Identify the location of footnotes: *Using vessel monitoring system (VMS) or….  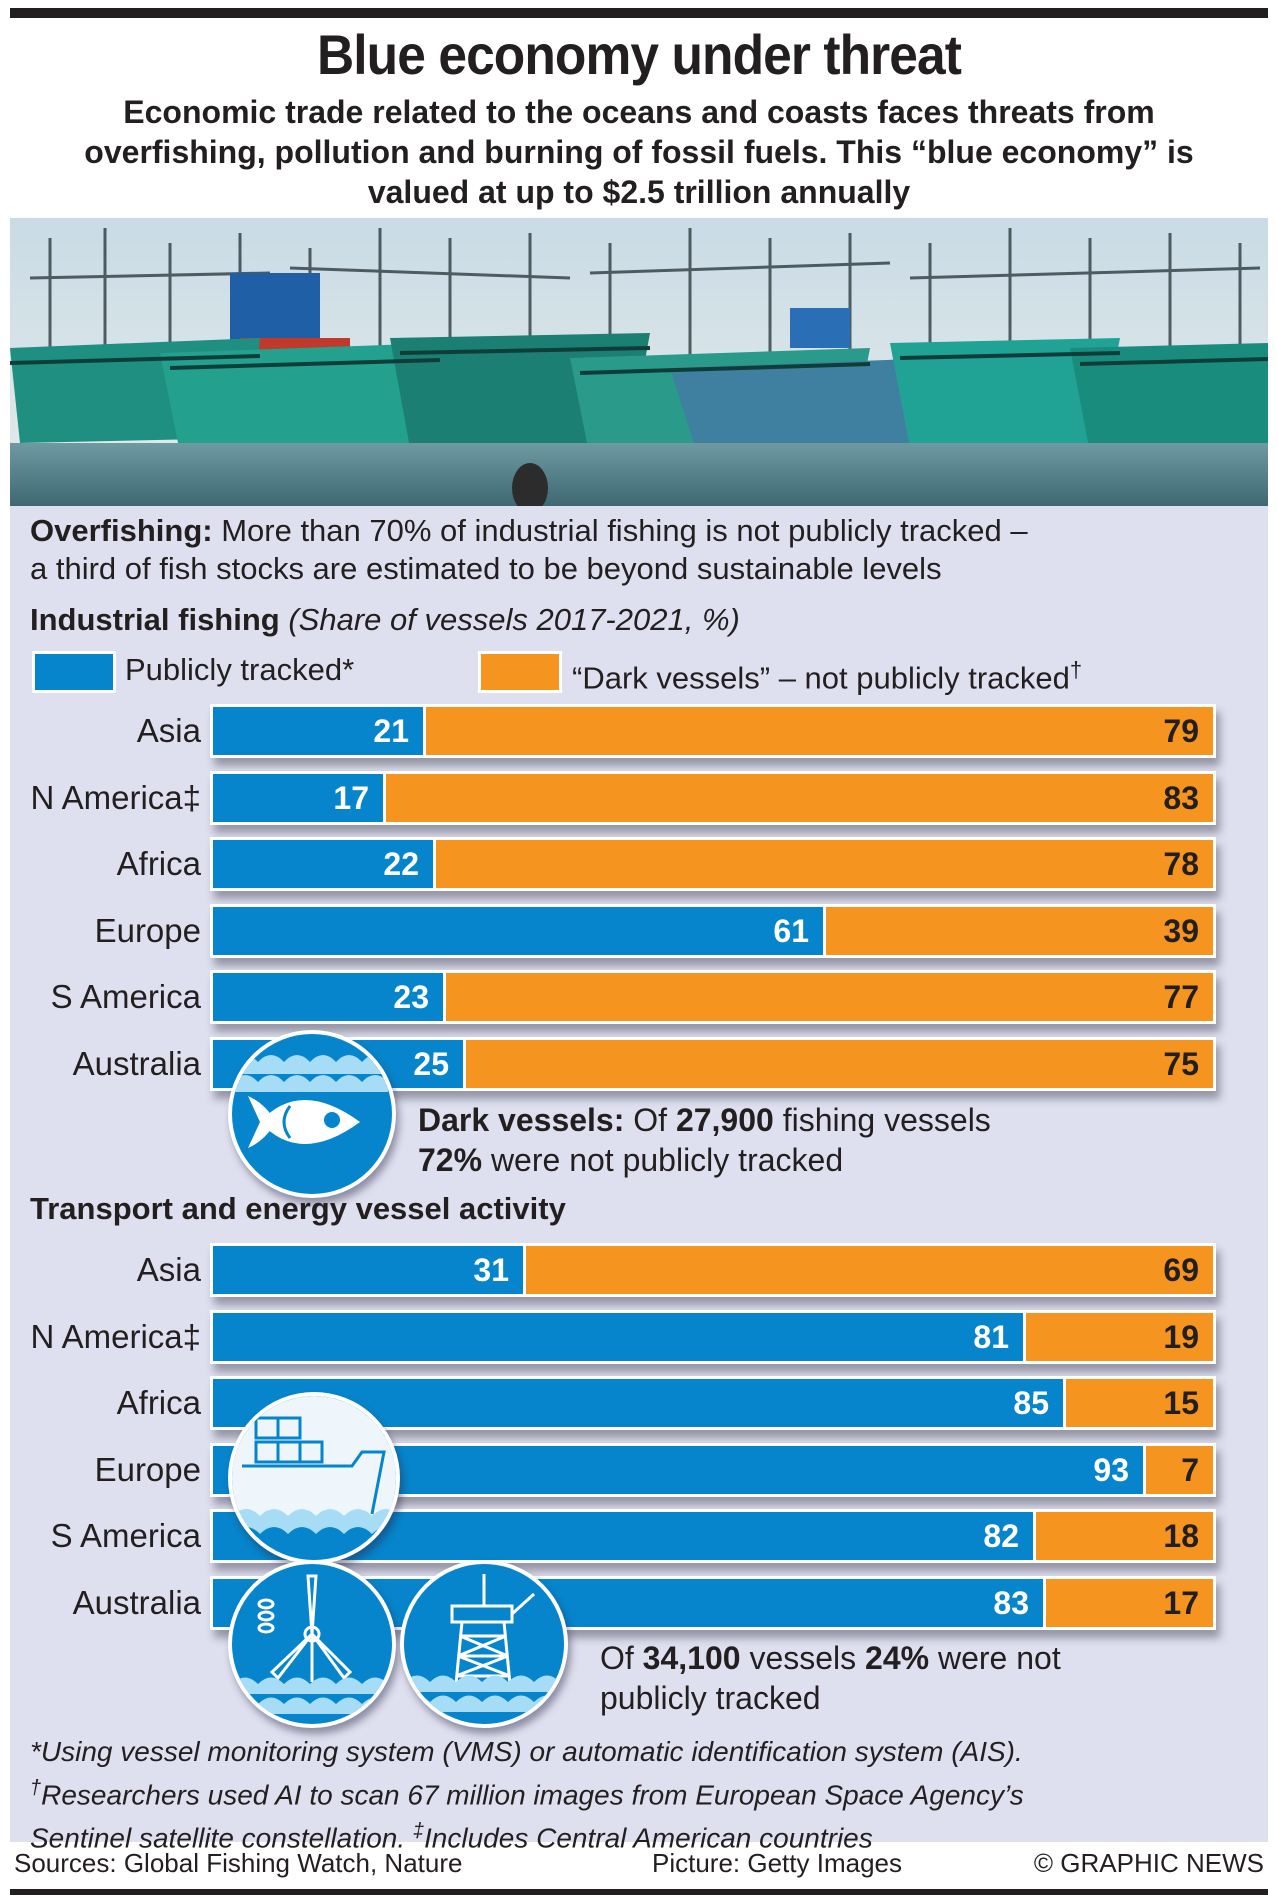
(645, 1795).